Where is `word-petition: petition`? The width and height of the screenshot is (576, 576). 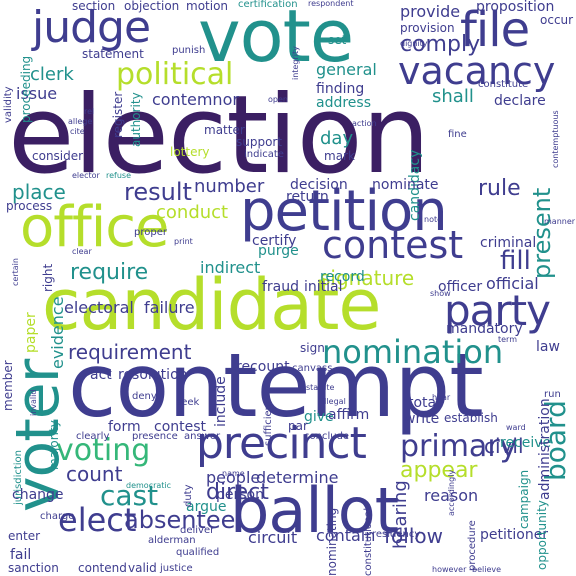
word-petition: petition is located at coordinates (344, 211).